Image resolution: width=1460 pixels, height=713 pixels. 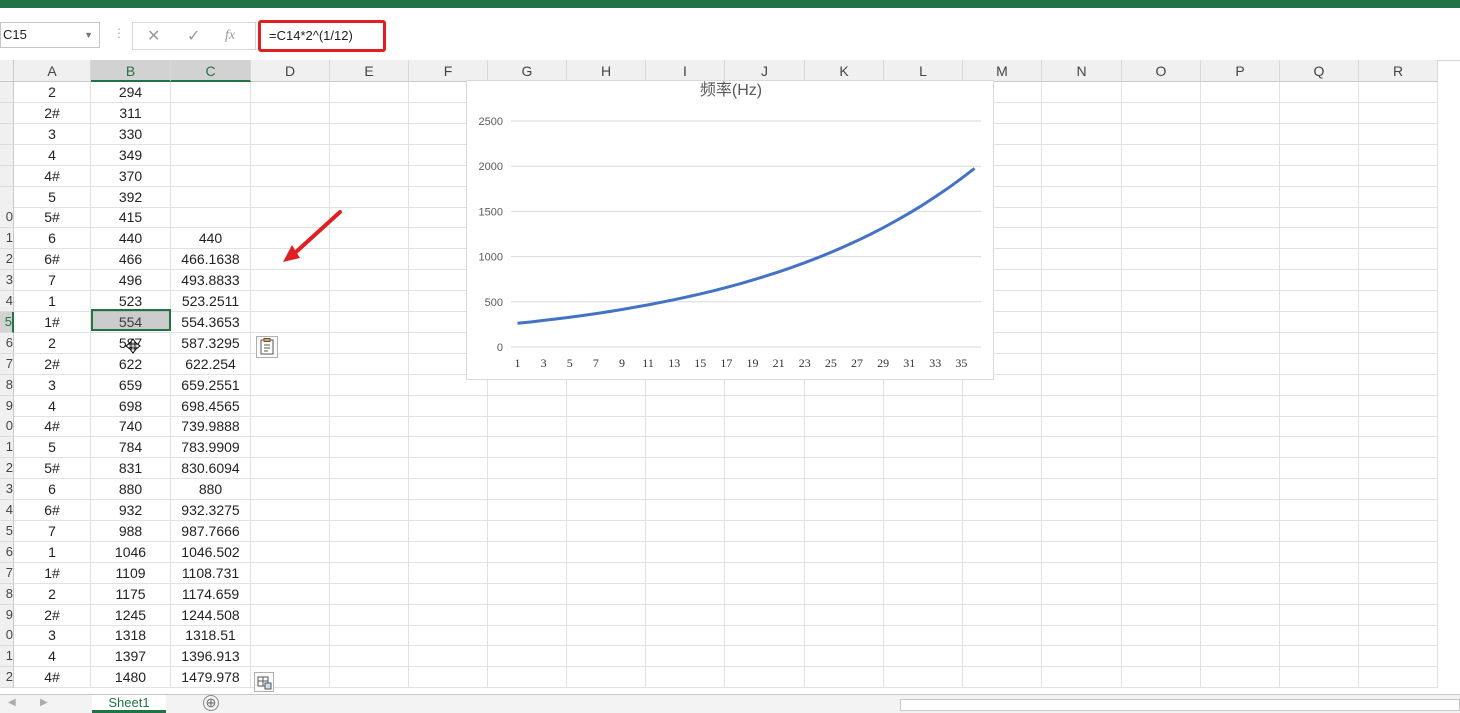 What do you see at coordinates (211, 573) in the screenshot?
I see `cell-c-23: 1108.731` at bounding box center [211, 573].